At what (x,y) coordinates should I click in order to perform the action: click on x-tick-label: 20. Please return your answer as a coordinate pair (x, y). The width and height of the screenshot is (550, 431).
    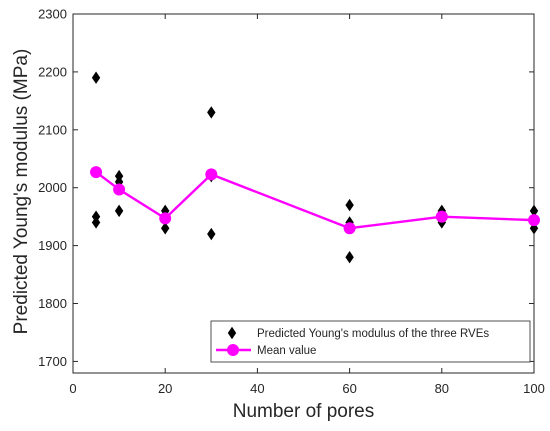
    Looking at the image, I should click on (165, 388).